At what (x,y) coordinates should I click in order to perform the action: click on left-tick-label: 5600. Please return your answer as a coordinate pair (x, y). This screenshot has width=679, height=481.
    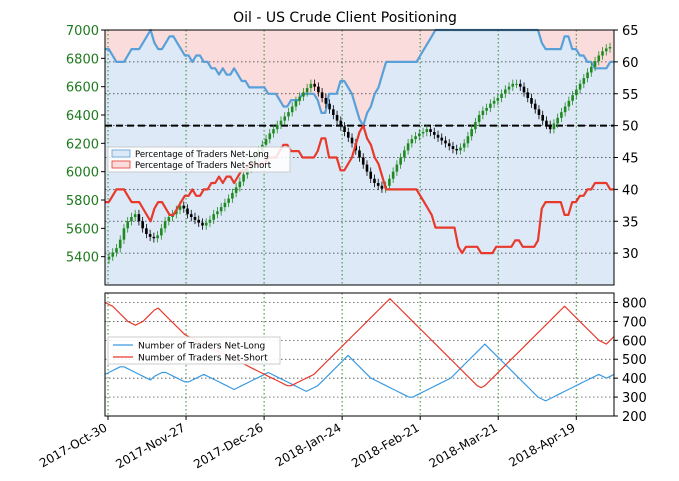
    Looking at the image, I should click on (82, 229).